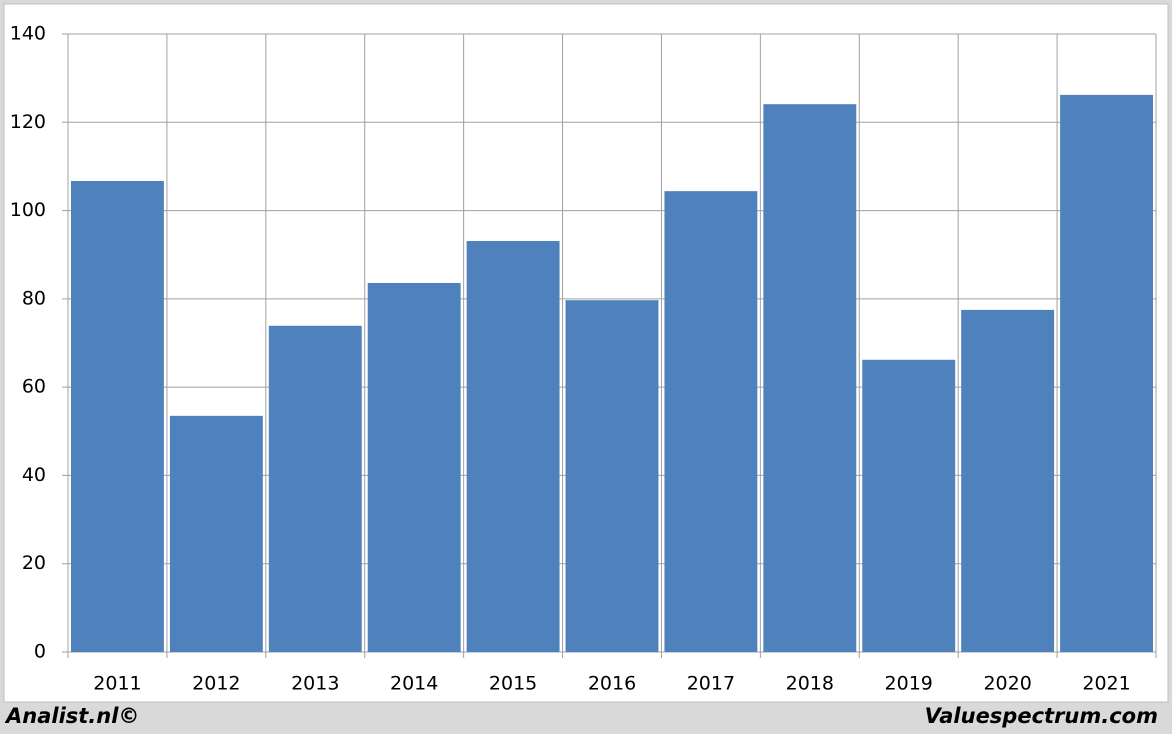 The height and width of the screenshot is (738, 1172). Describe the element at coordinates (909, 684) in the screenshot. I see `x-tick-label: 2019` at that location.